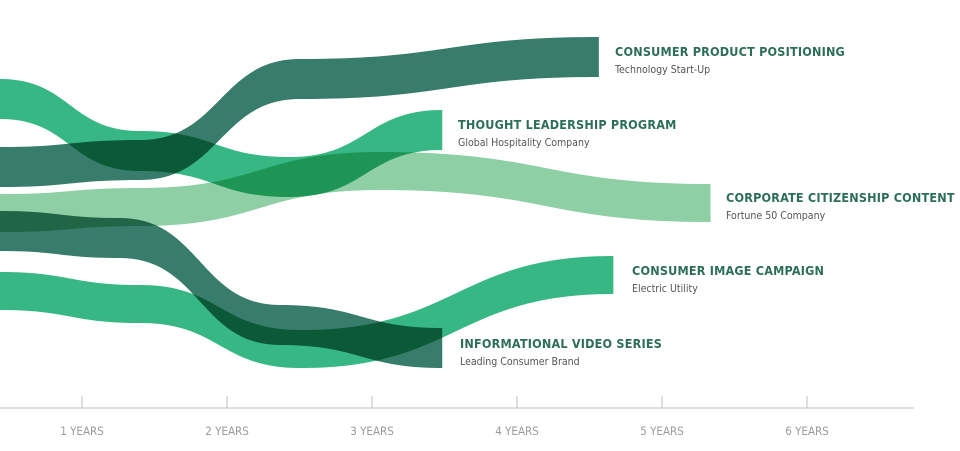  Describe the element at coordinates (662, 431) in the screenshot. I see `x-tick-label: 5 YEARS` at that location.